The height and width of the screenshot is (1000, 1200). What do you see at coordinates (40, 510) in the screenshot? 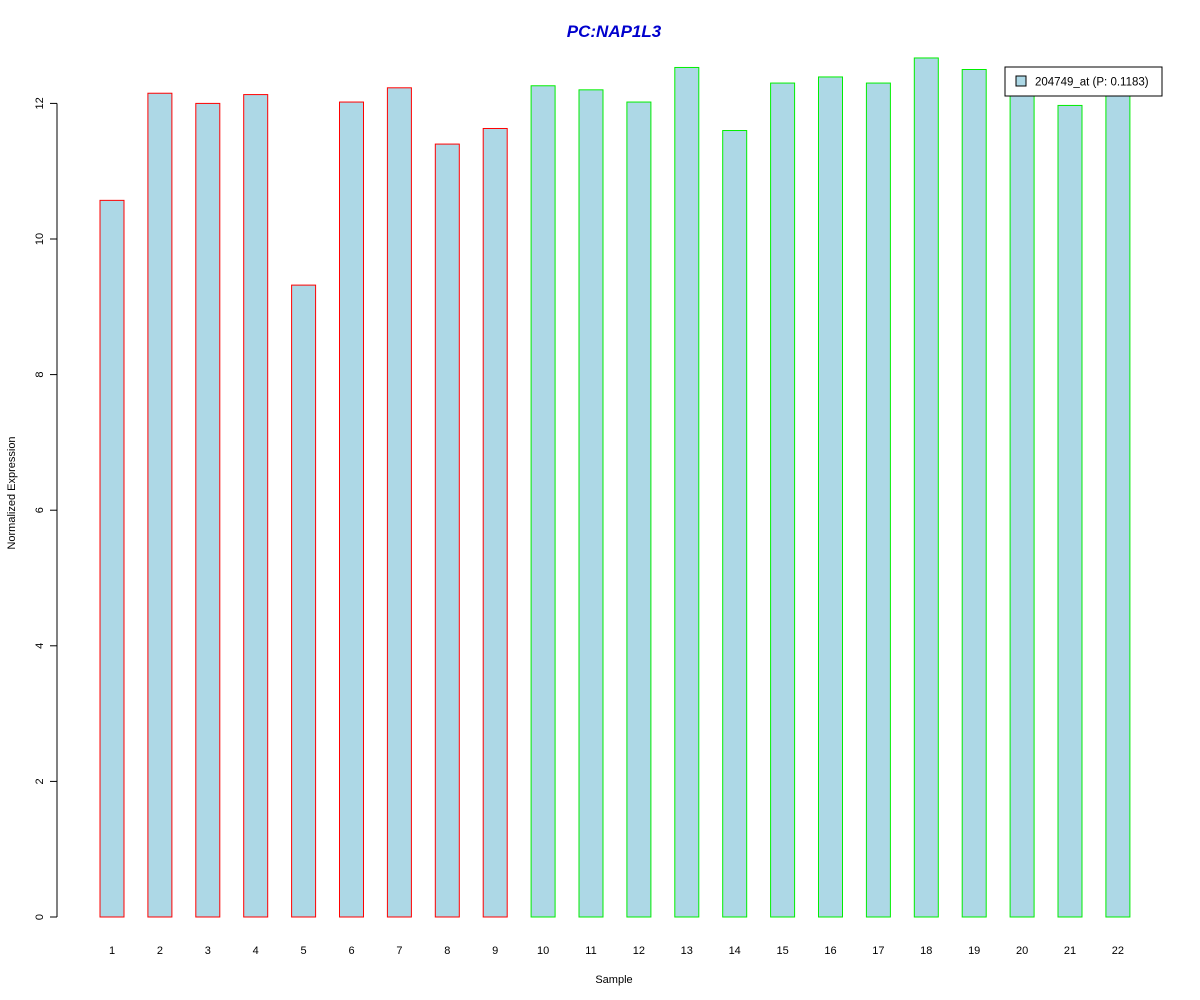
I see `y-tick-label: 6` at bounding box center [40, 510].